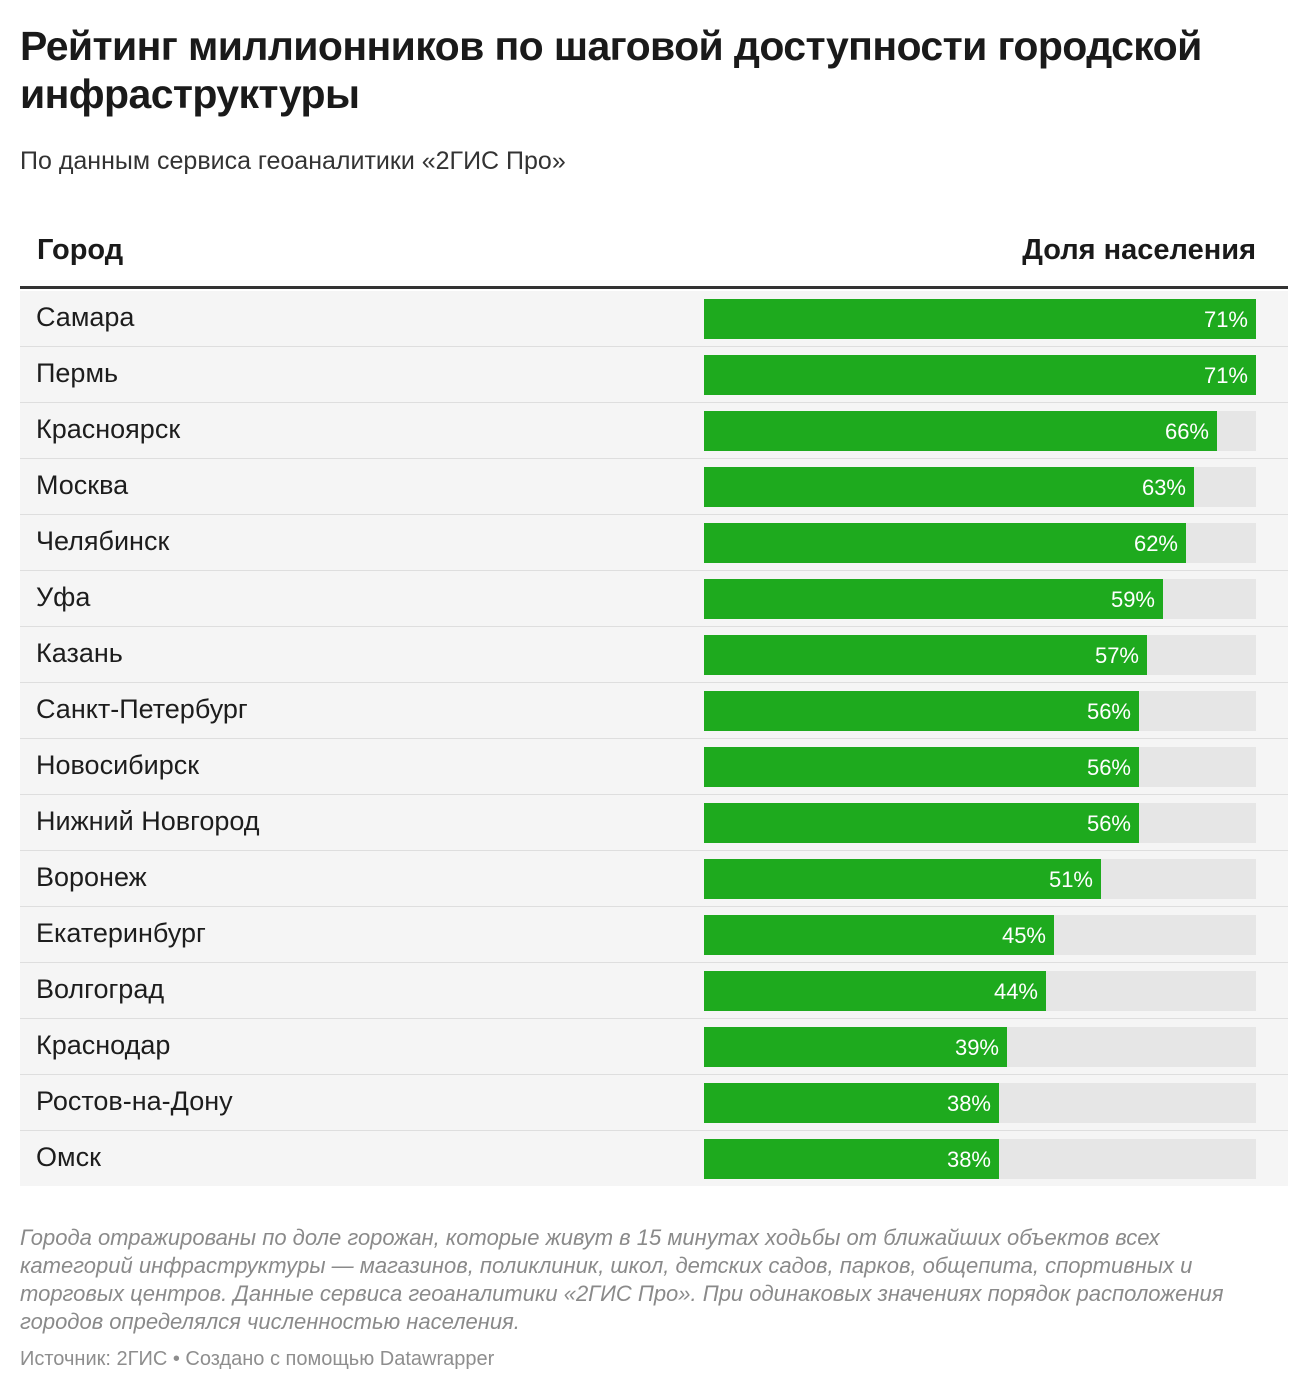 The height and width of the screenshot is (1392, 1308). I want to click on table-row: Воронеж 51%, so click(654, 879).